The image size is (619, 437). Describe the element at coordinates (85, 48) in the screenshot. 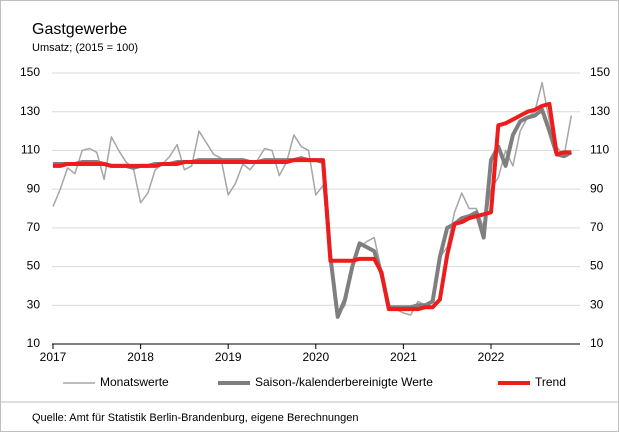

I see `chart-subtitle: Umsatz; (2015 = 100)` at that location.